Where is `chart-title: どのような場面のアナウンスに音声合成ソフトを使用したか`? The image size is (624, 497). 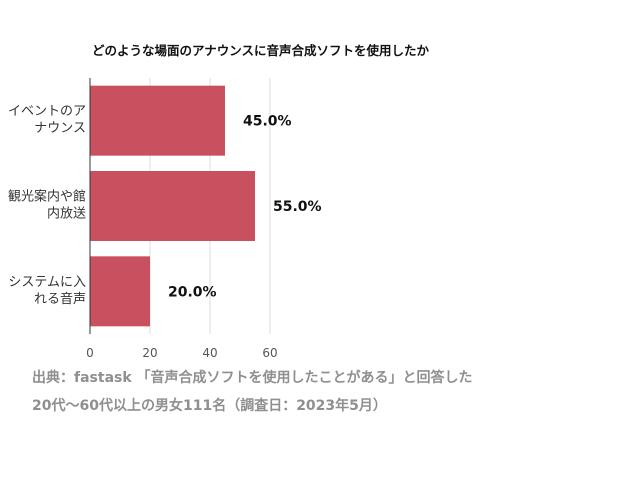
chart-title: どのような場面のアナウンスに音声合成ソフトを使用したか is located at coordinates (261, 50).